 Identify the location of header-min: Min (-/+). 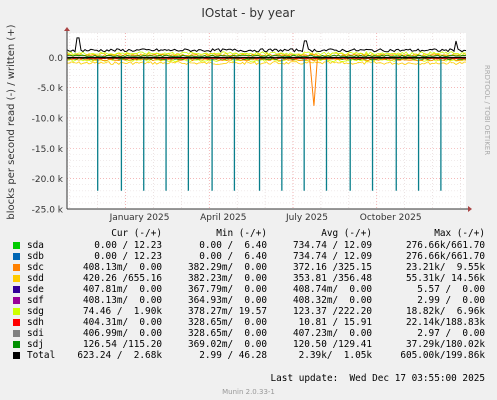
(241, 233).